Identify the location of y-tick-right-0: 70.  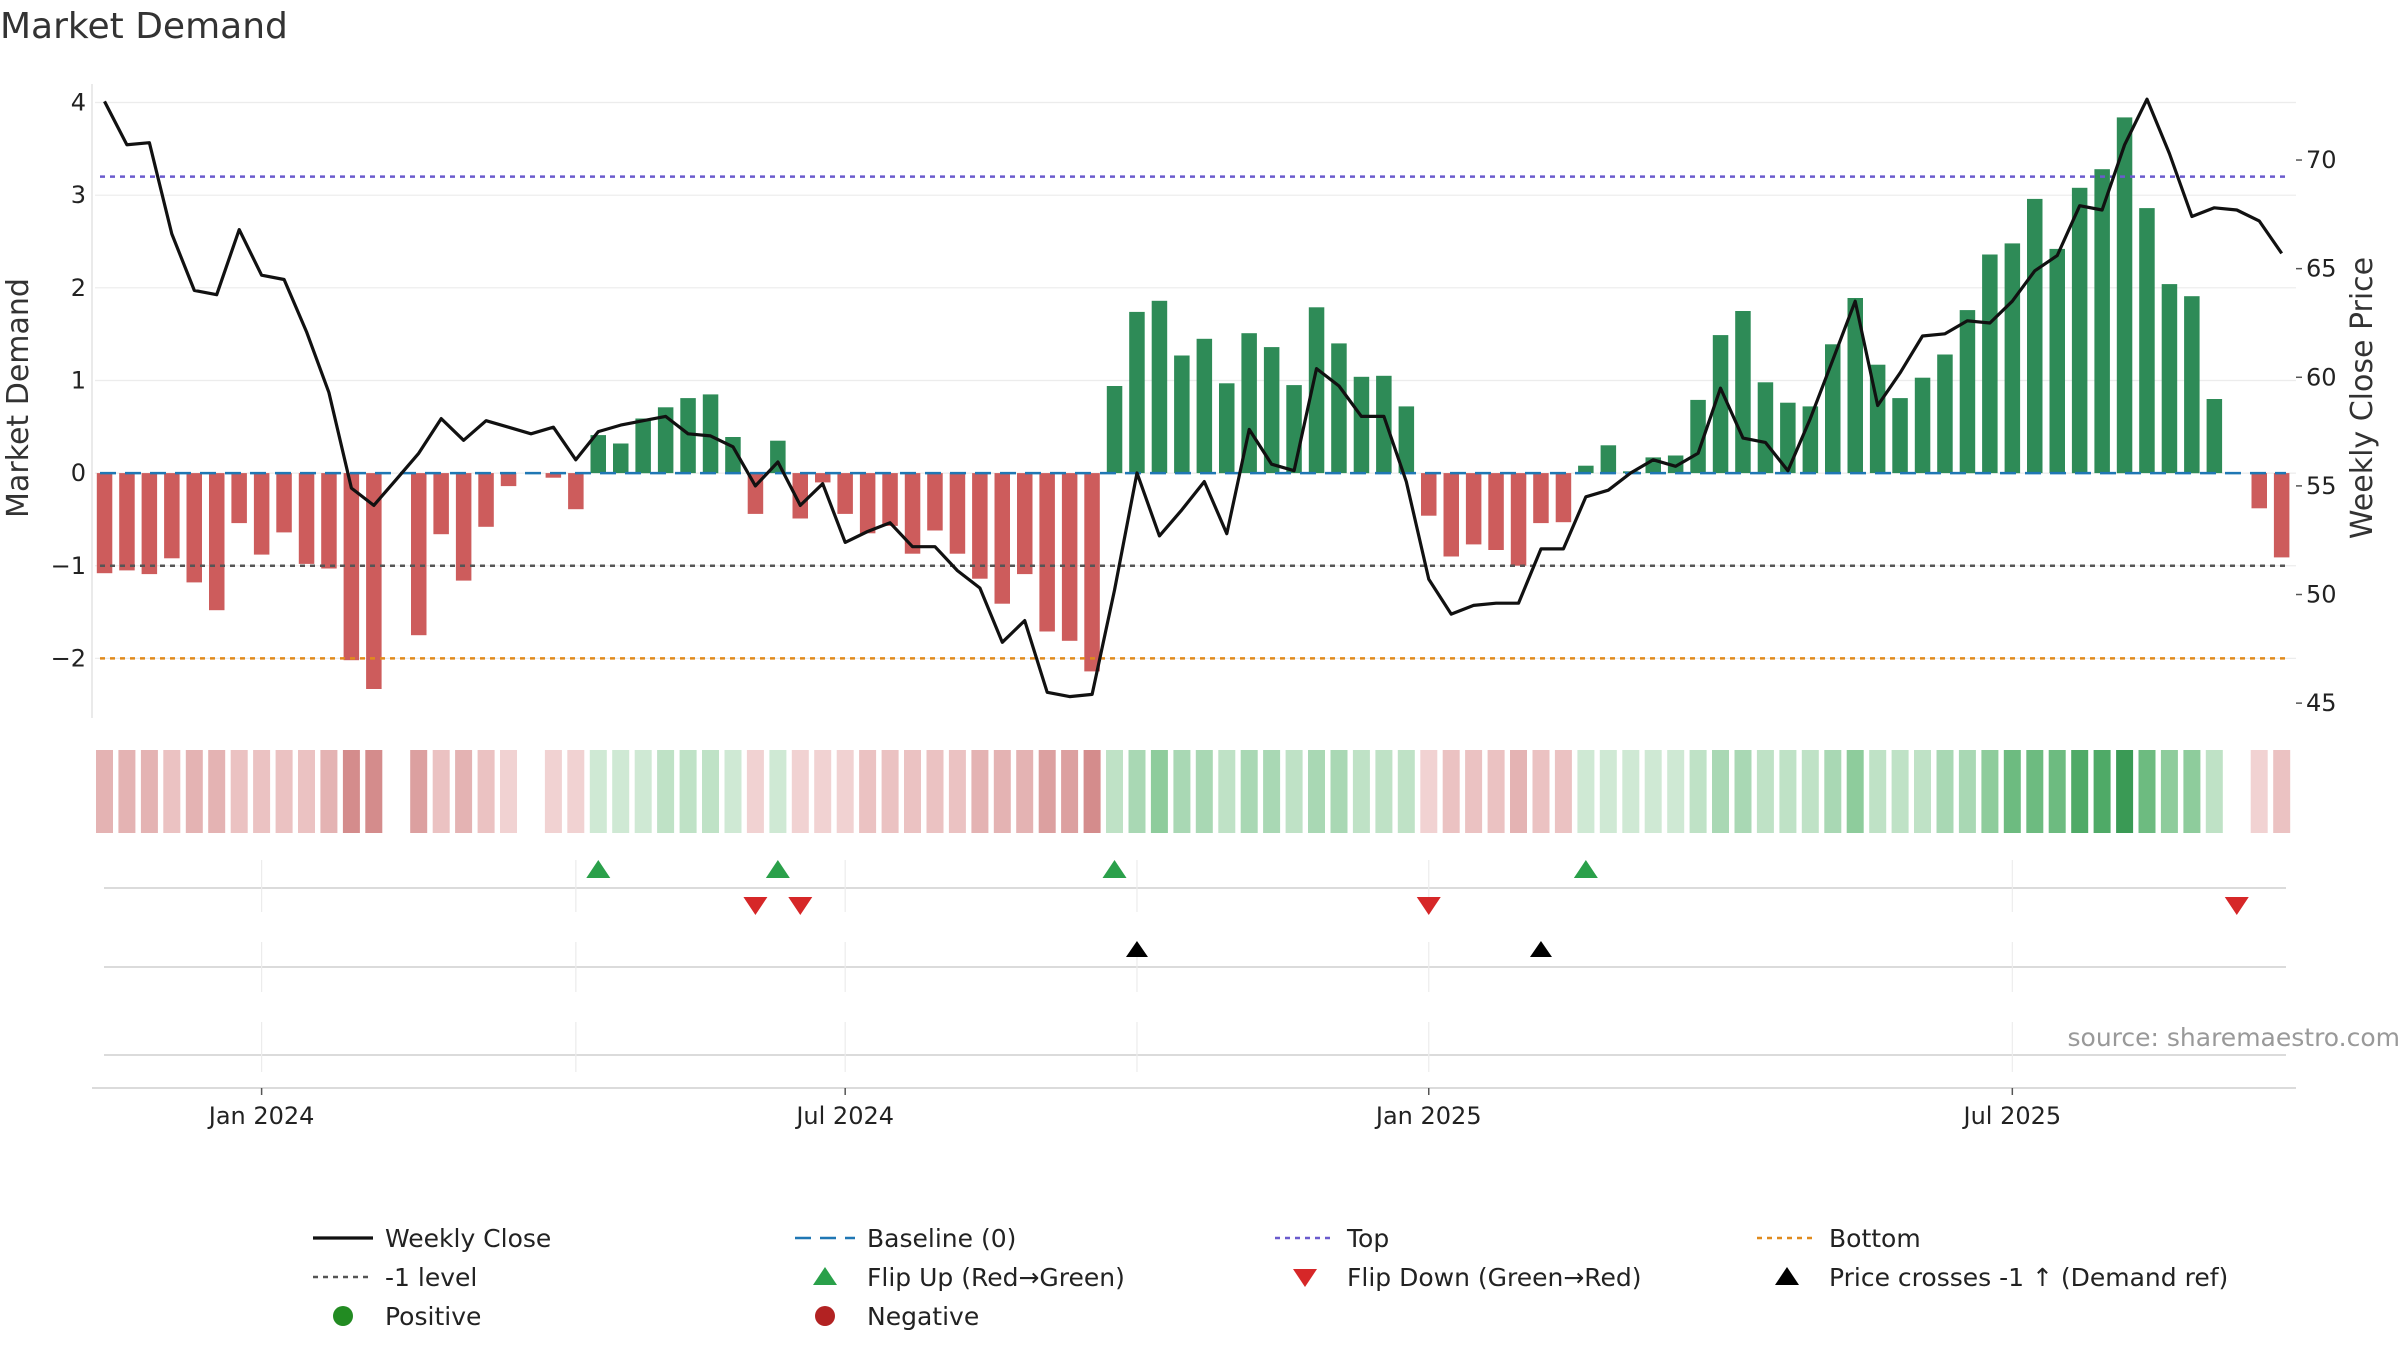
(2321, 160).